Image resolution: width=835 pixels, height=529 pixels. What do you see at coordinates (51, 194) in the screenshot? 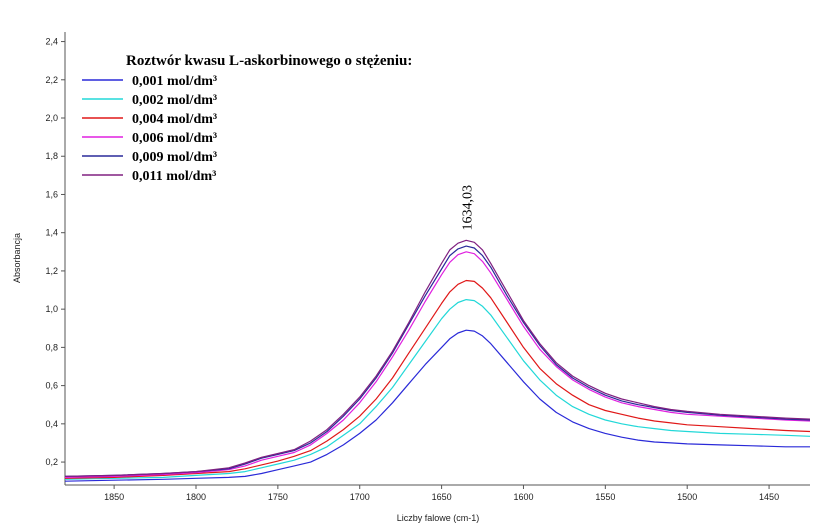
I see `y-tick-label: 1,6` at bounding box center [51, 194].